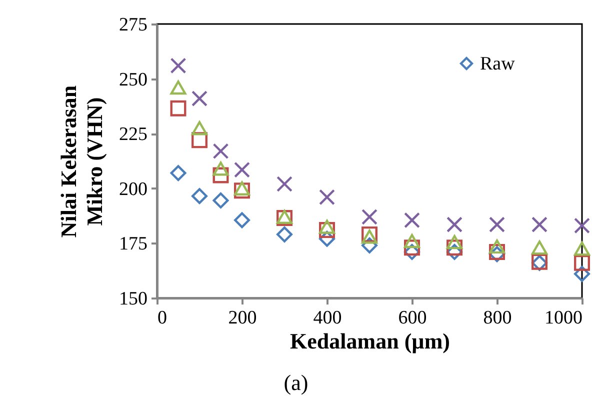 This screenshot has width=592, height=413. I want to click on y-tick-label: 275, so click(133, 25).